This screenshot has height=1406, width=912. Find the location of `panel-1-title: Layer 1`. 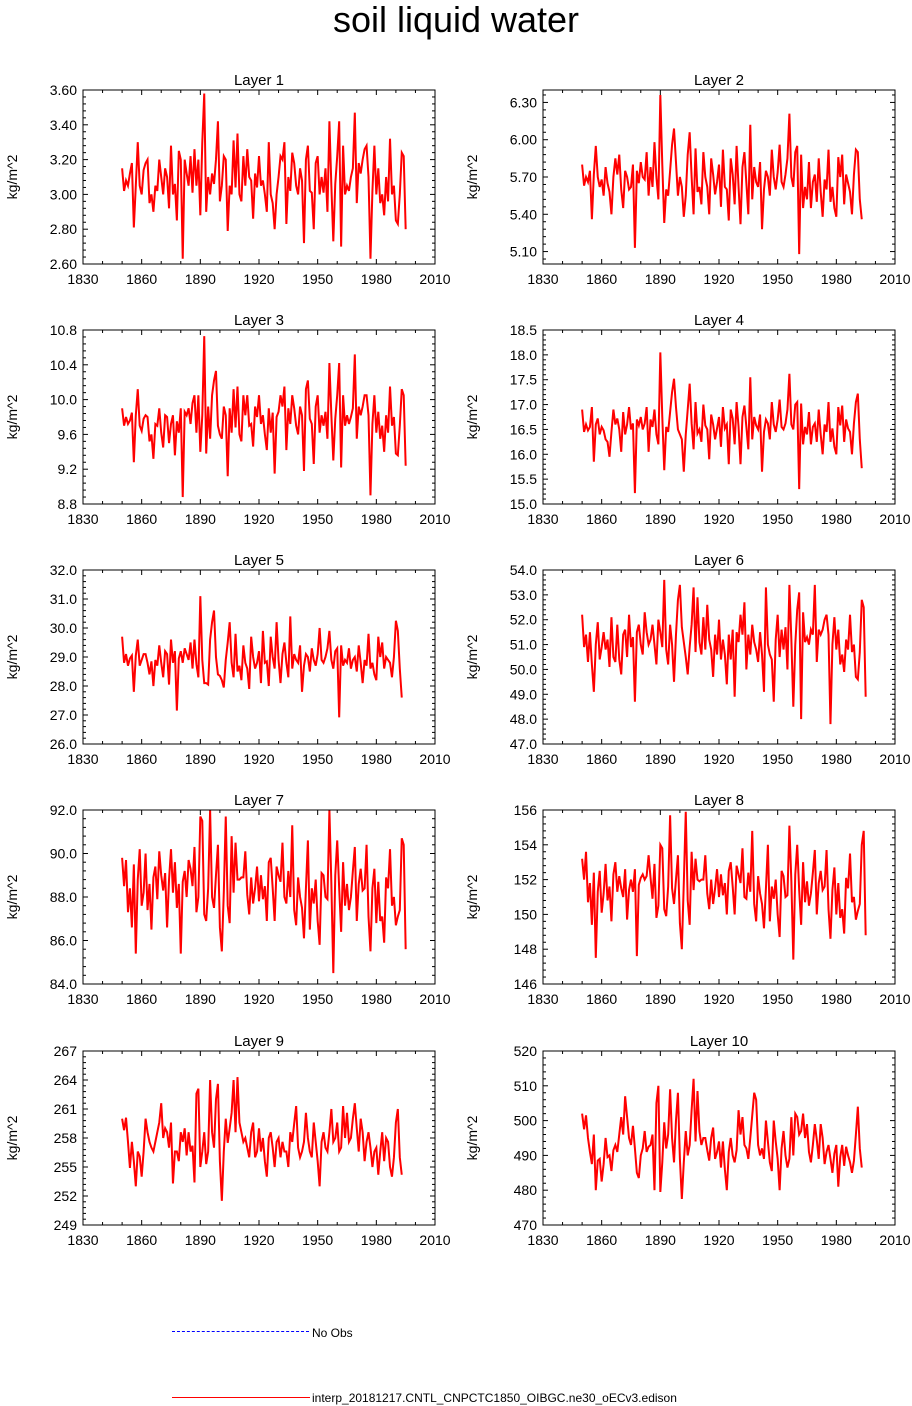

panel-1-title: Layer 1 is located at coordinates (259, 80).